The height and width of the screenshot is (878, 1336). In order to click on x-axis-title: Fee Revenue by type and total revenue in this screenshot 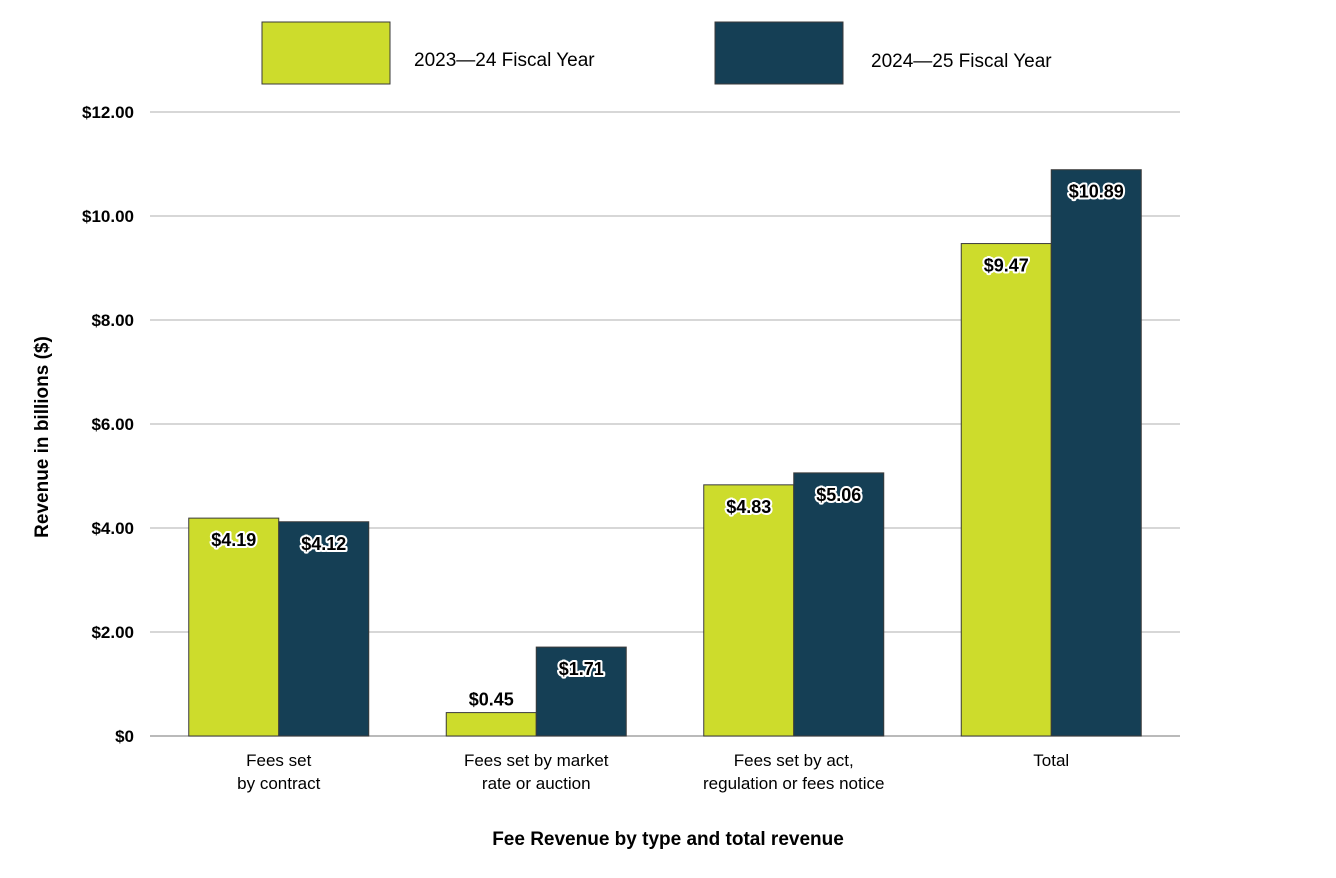, I will do `click(668, 839)`.